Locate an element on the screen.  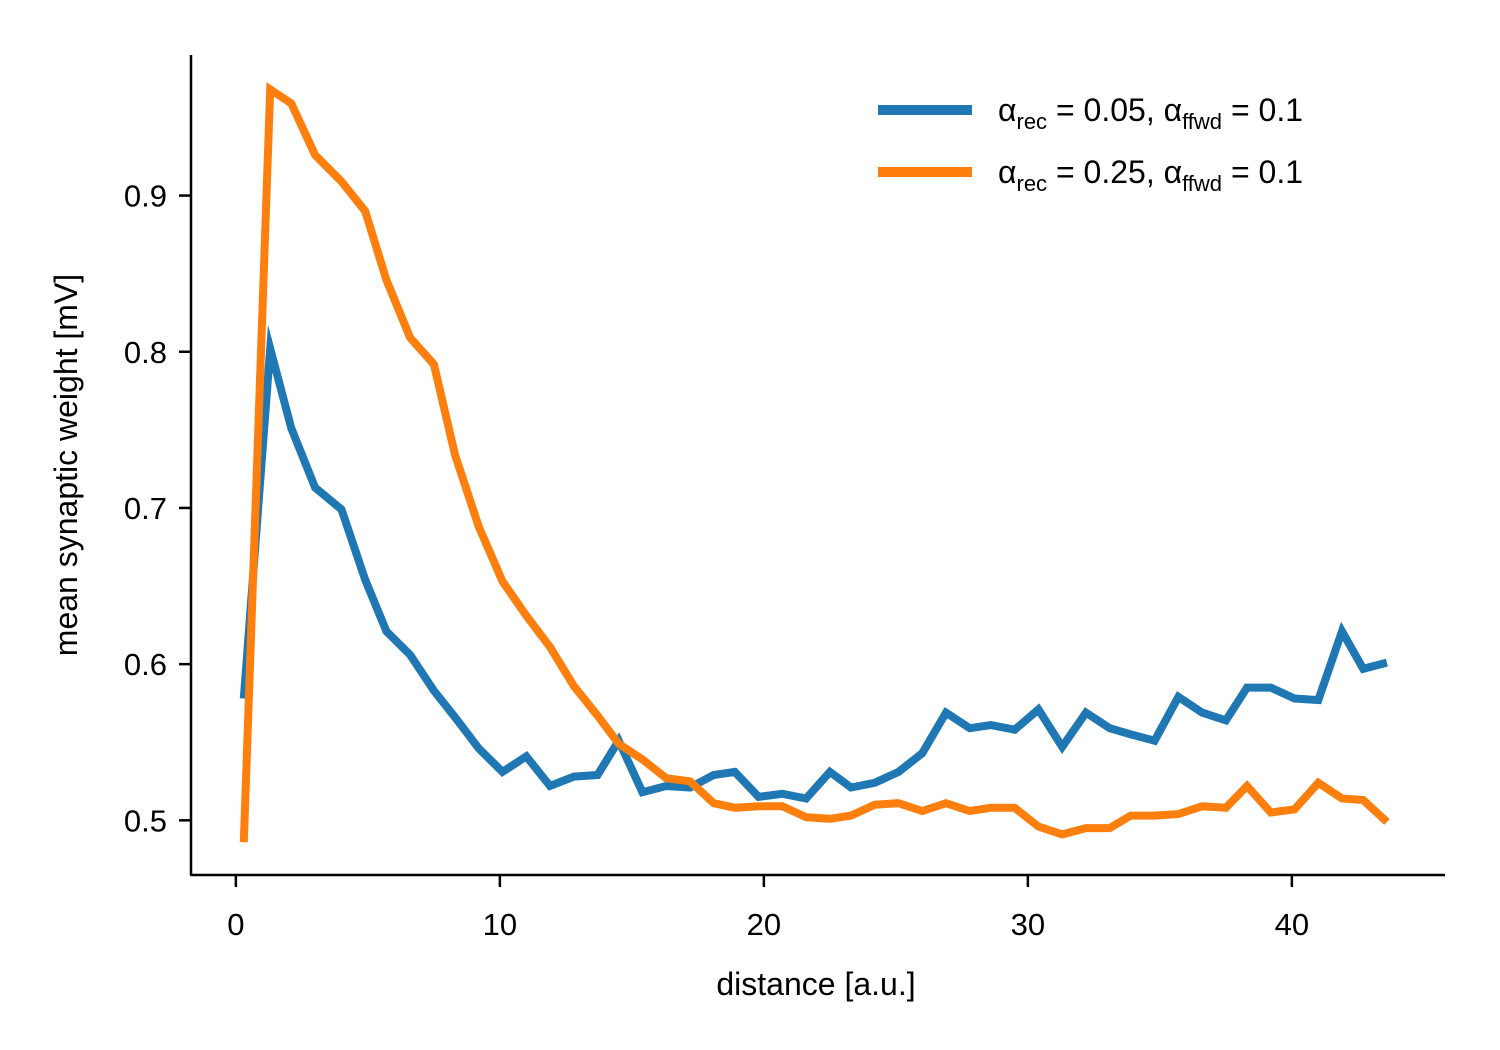
y-tick-label: 0.7 is located at coordinates (145, 508).